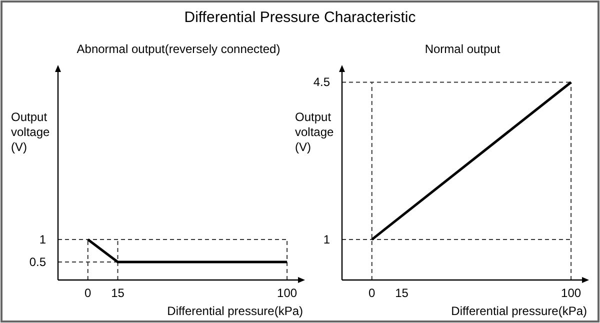  What do you see at coordinates (321, 82) in the screenshot?
I see `y-tick-label: 4.5` at bounding box center [321, 82].